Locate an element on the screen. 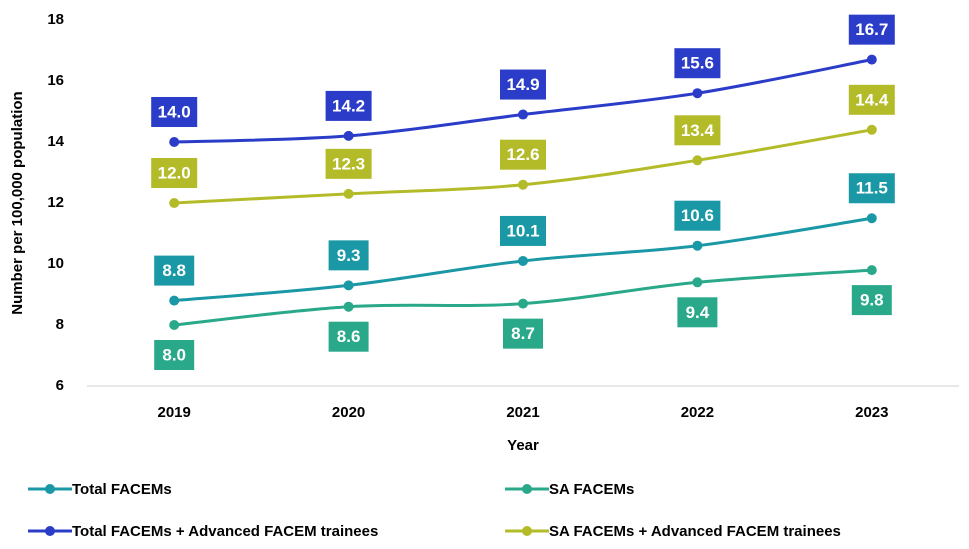 The image size is (969, 549). data-label: 11.5 is located at coordinates (872, 188).